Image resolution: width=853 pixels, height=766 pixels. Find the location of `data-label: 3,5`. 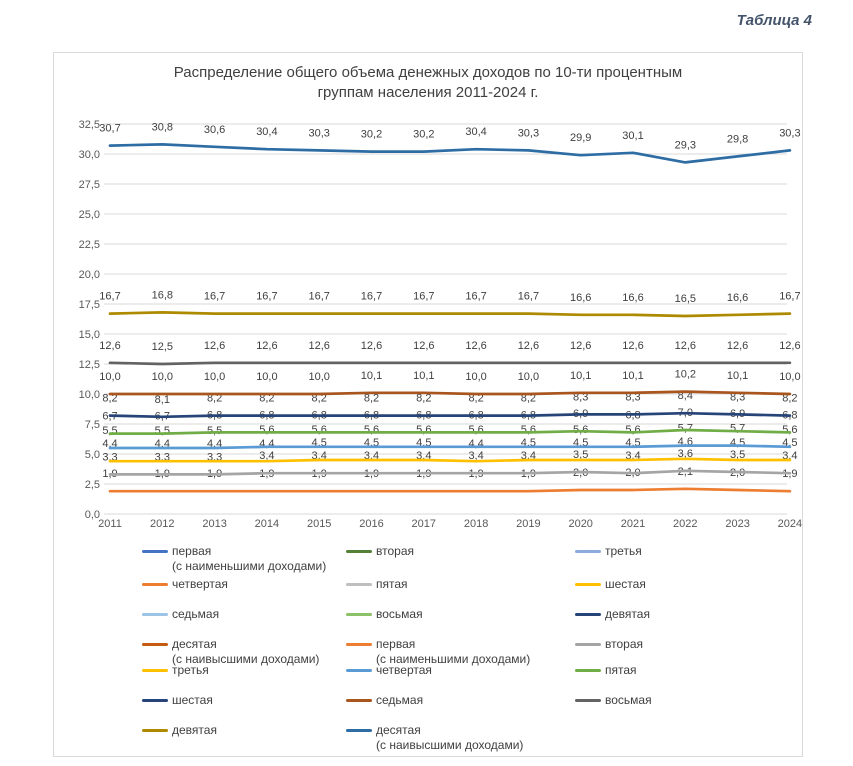

data-label: 3,5 is located at coordinates (737, 455).